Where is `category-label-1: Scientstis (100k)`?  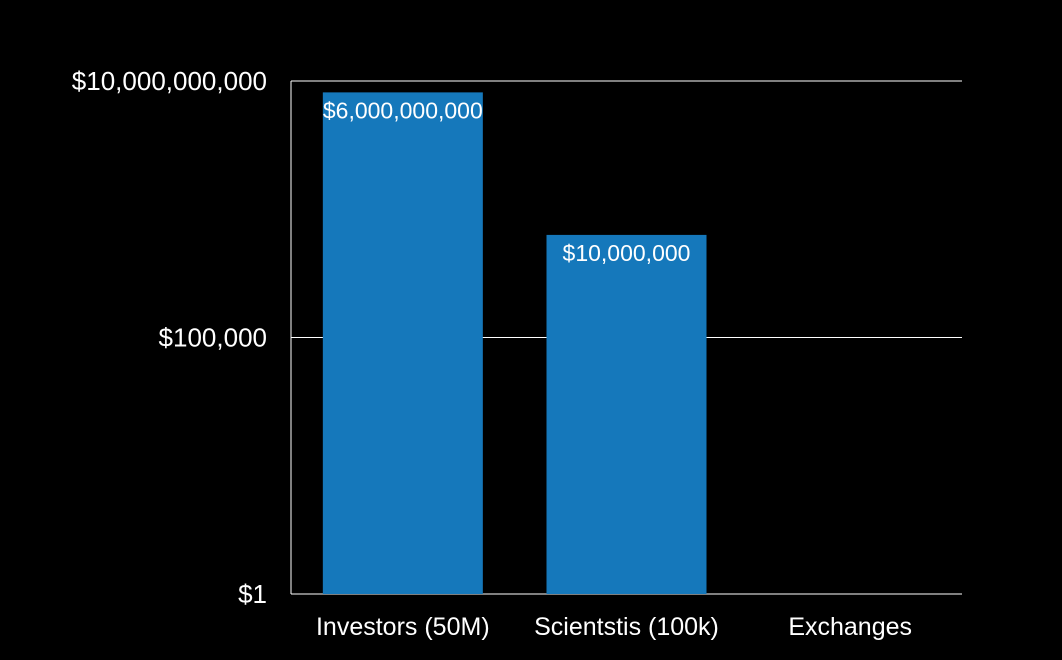
category-label-1: Scientstis (100k) is located at coordinates (626, 627).